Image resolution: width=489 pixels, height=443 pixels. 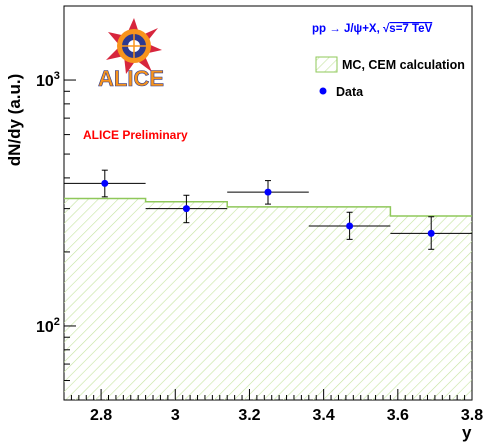 I want to click on process-label: pp → J/ψ+X, √s=7 TeV, so click(x=372, y=28).